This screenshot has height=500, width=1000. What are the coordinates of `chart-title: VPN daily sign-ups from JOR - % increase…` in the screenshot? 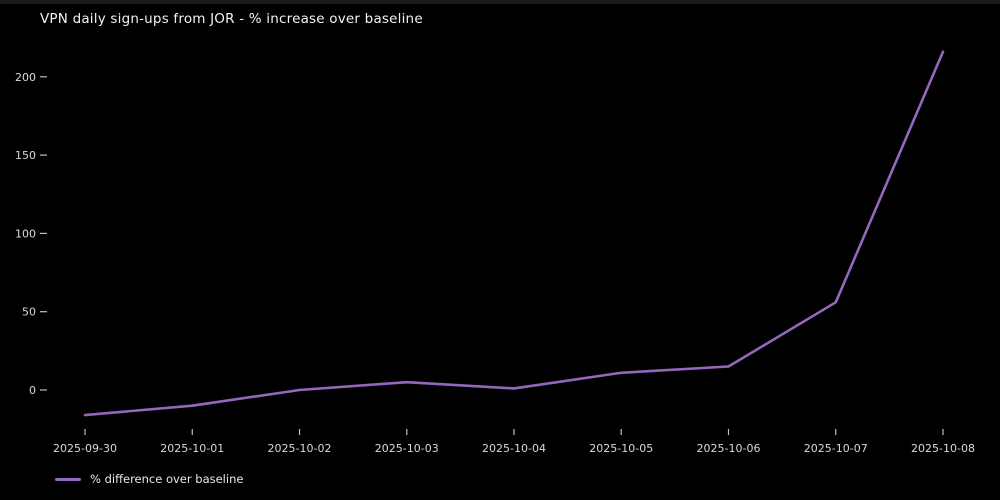 It's located at (231, 19).